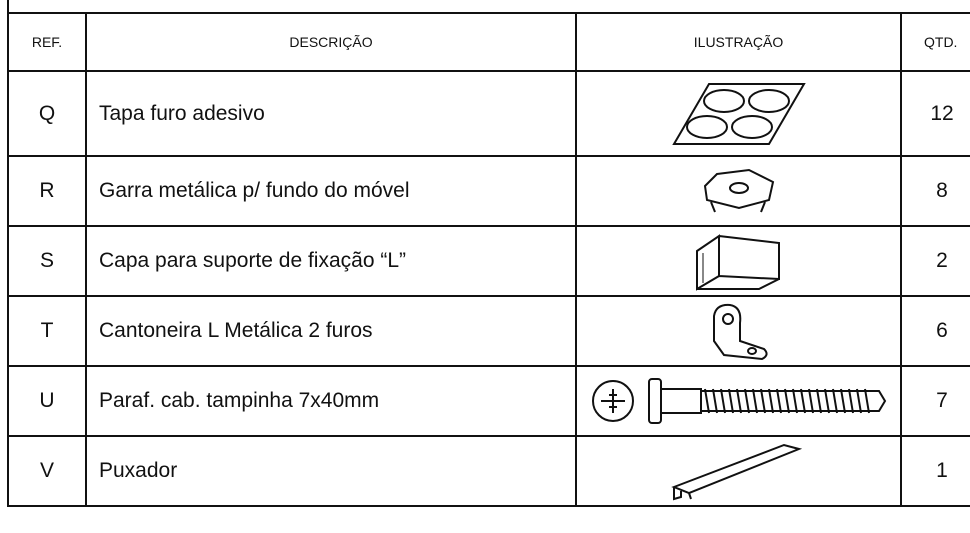 The width and height of the screenshot is (970, 533). Describe the element at coordinates (935, 191) in the screenshot. I see `quantity: 8` at that location.